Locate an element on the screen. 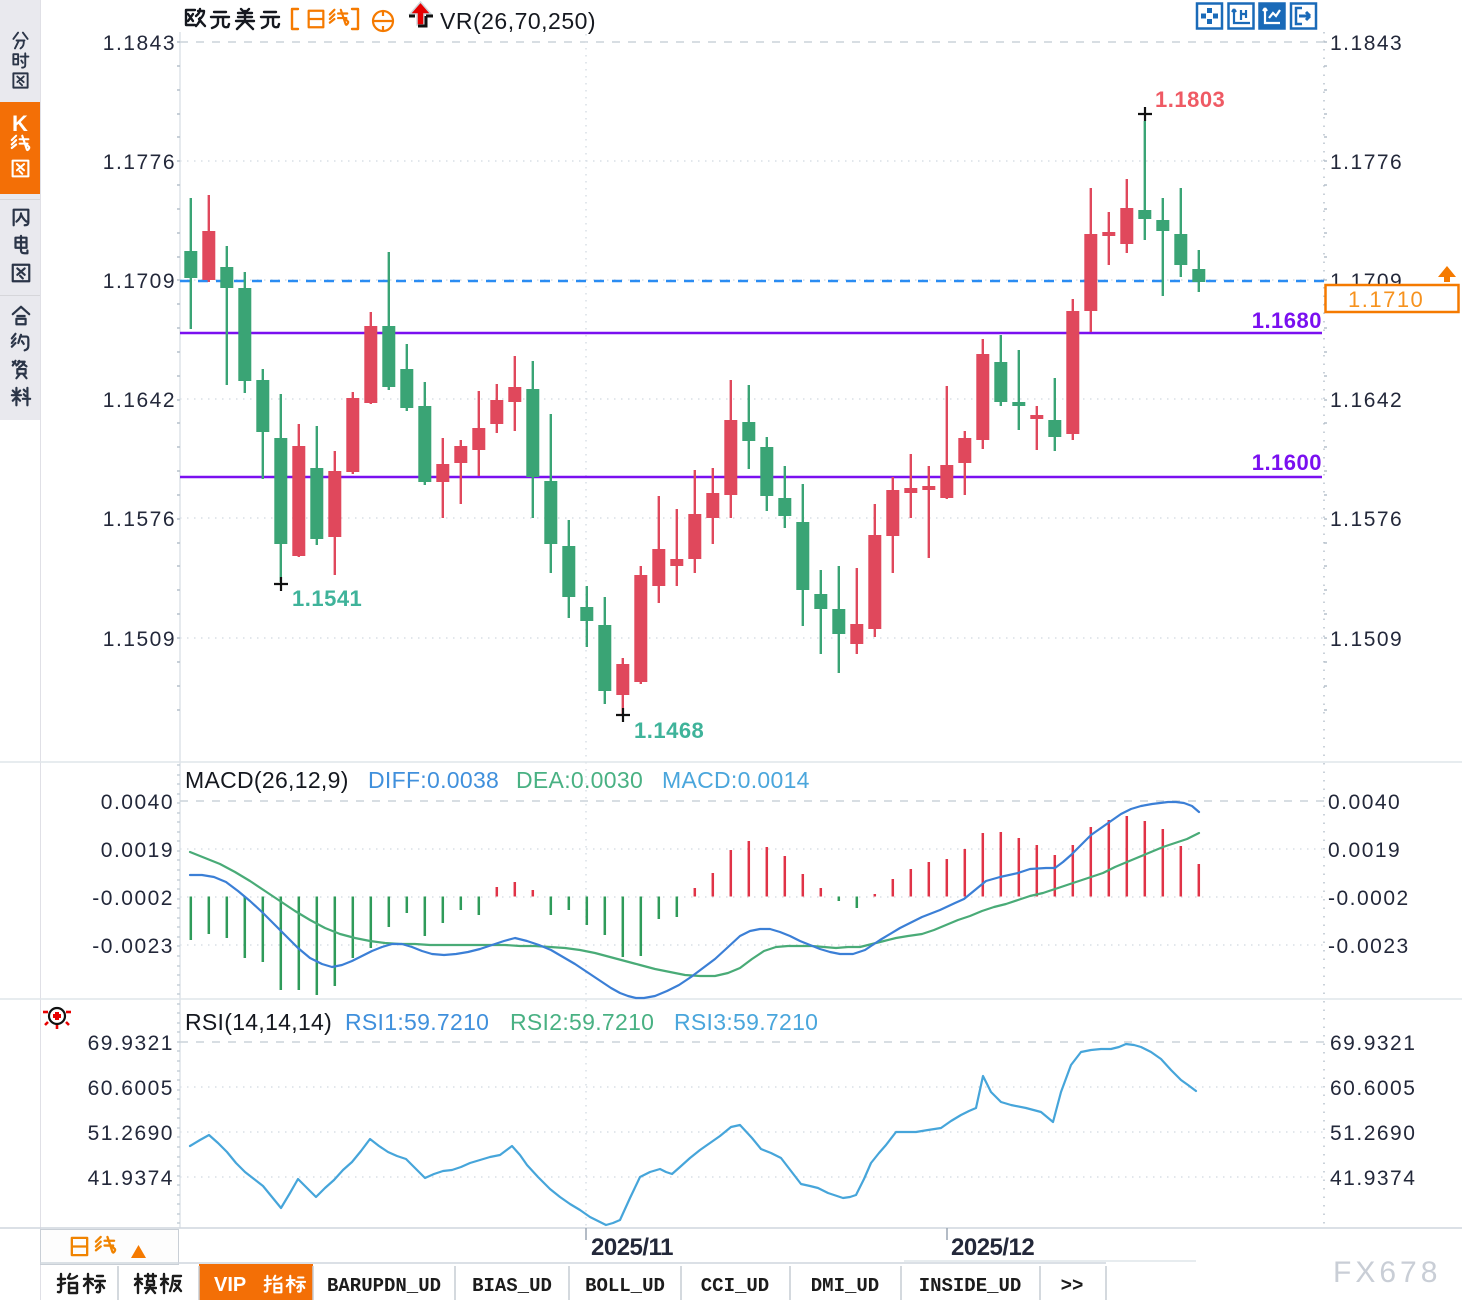 This screenshot has width=1462, height=1300. svg-text: RSI2:59.7210 is located at coordinates (582, 1022).